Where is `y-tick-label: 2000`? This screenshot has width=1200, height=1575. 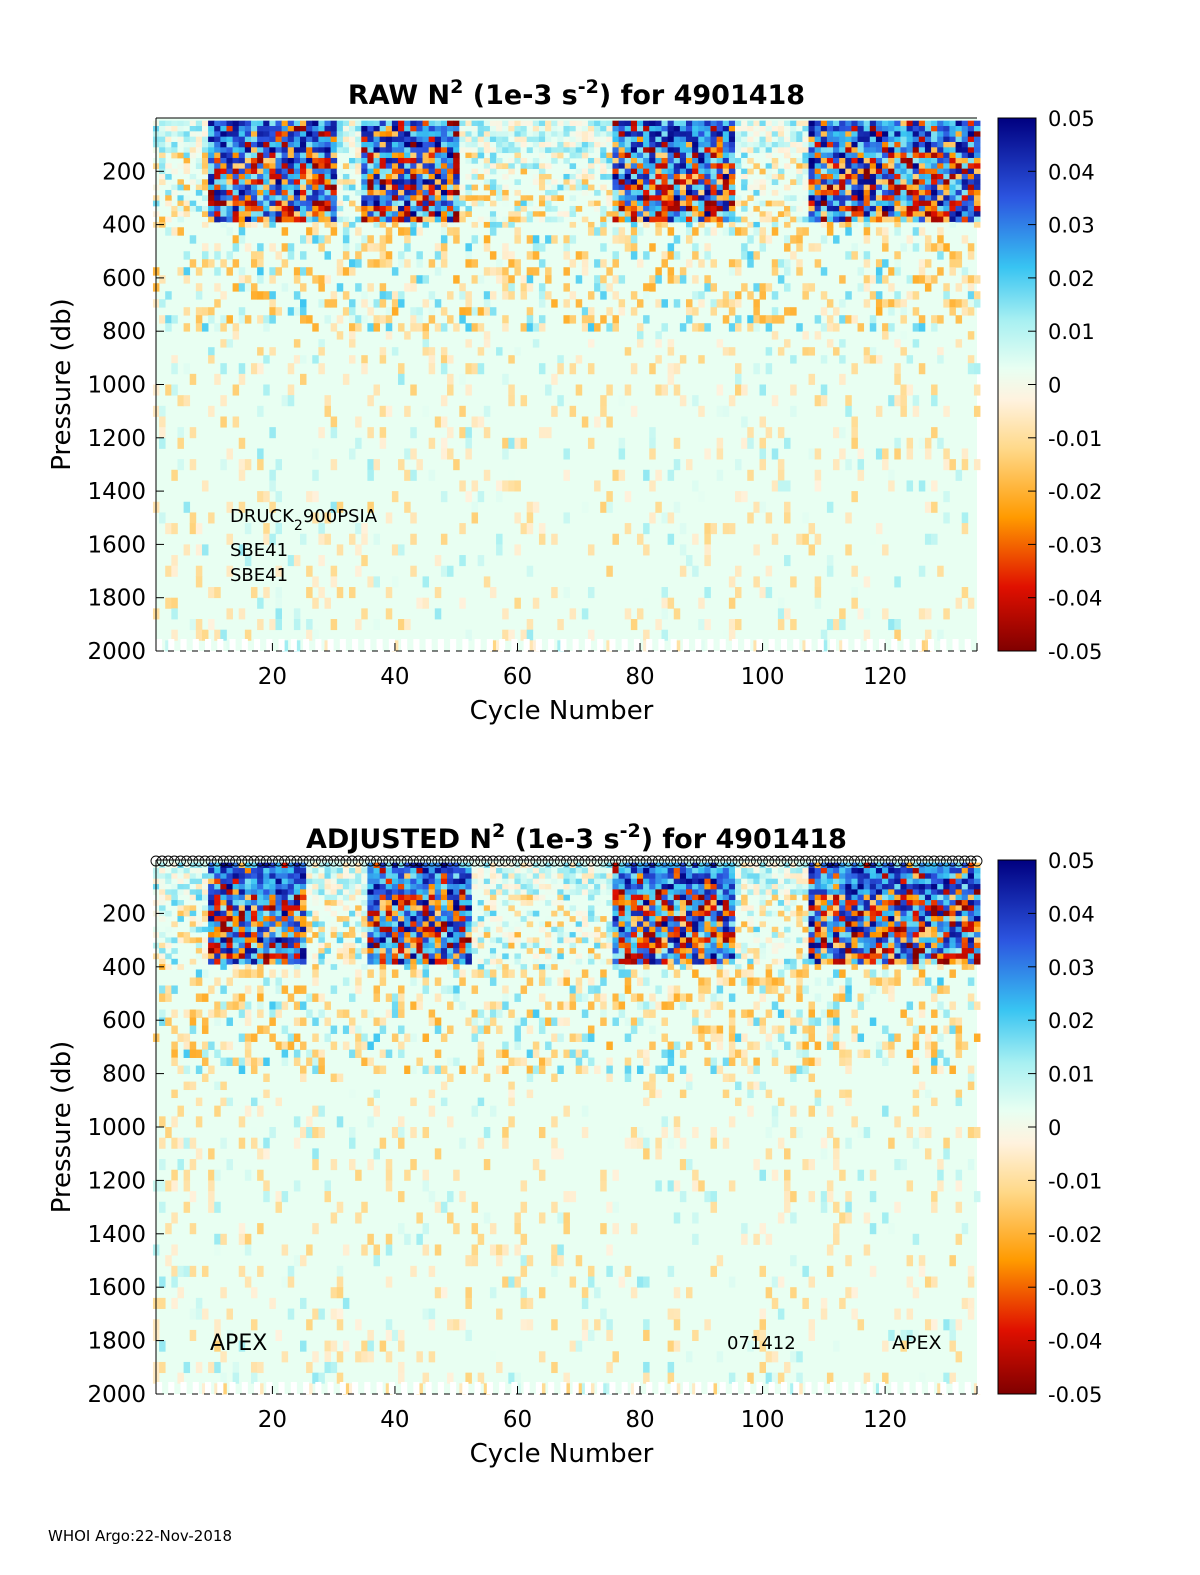
y-tick-label: 2000 is located at coordinates (116, 1395).